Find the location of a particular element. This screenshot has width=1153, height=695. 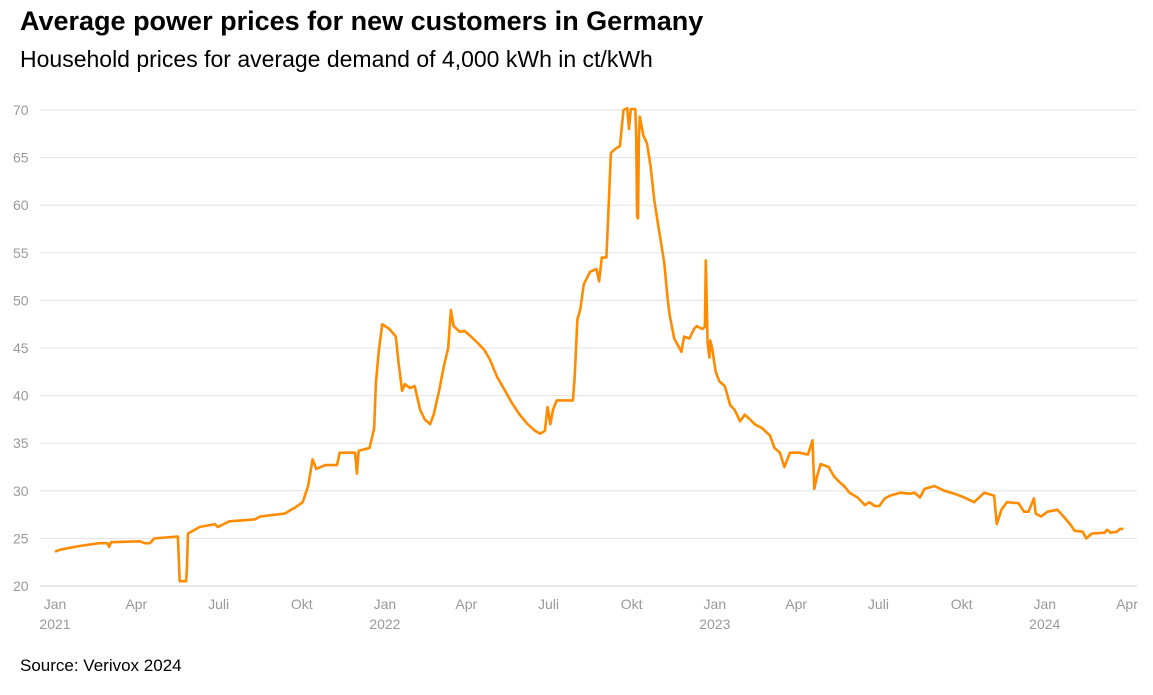

y-tick-label: 20 is located at coordinates (21, 586).